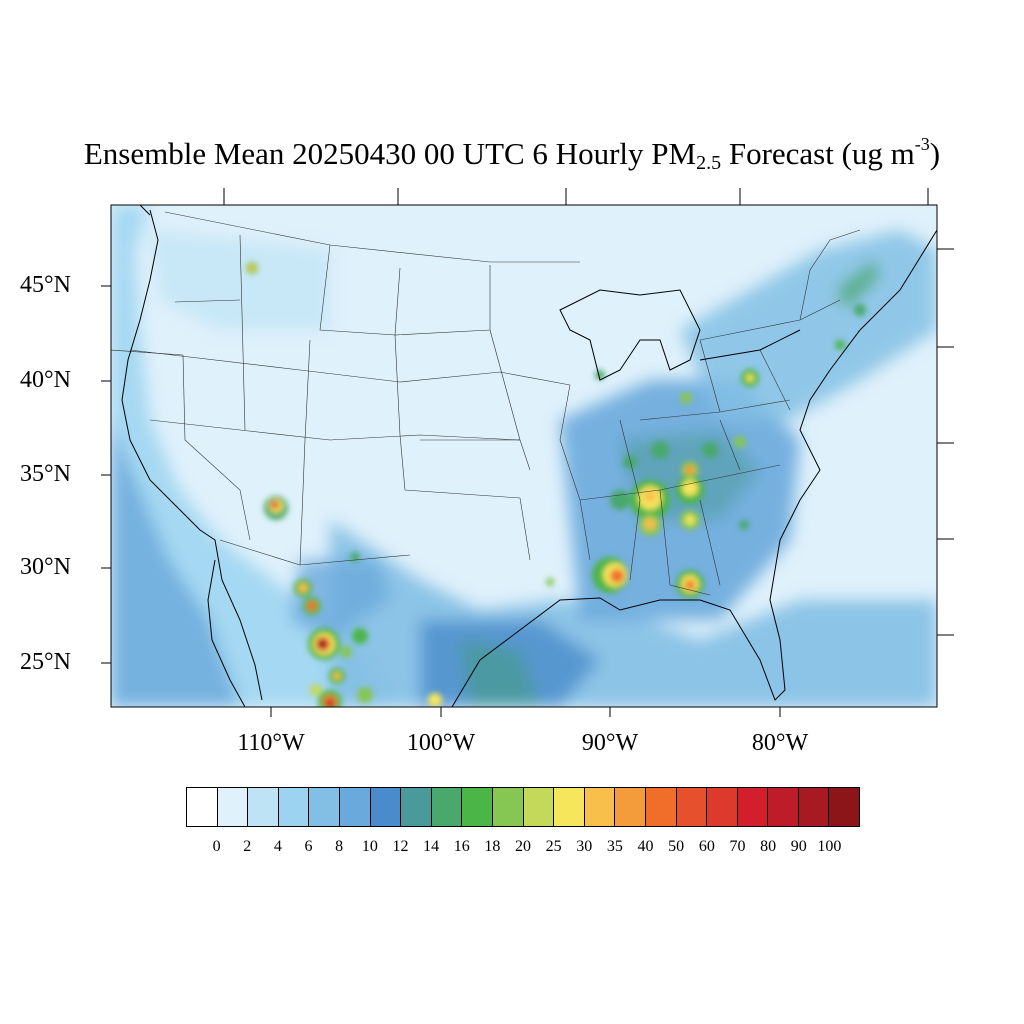 The height and width of the screenshot is (1024, 1024). I want to click on lon-label-90w: 90°W, so click(610, 743).